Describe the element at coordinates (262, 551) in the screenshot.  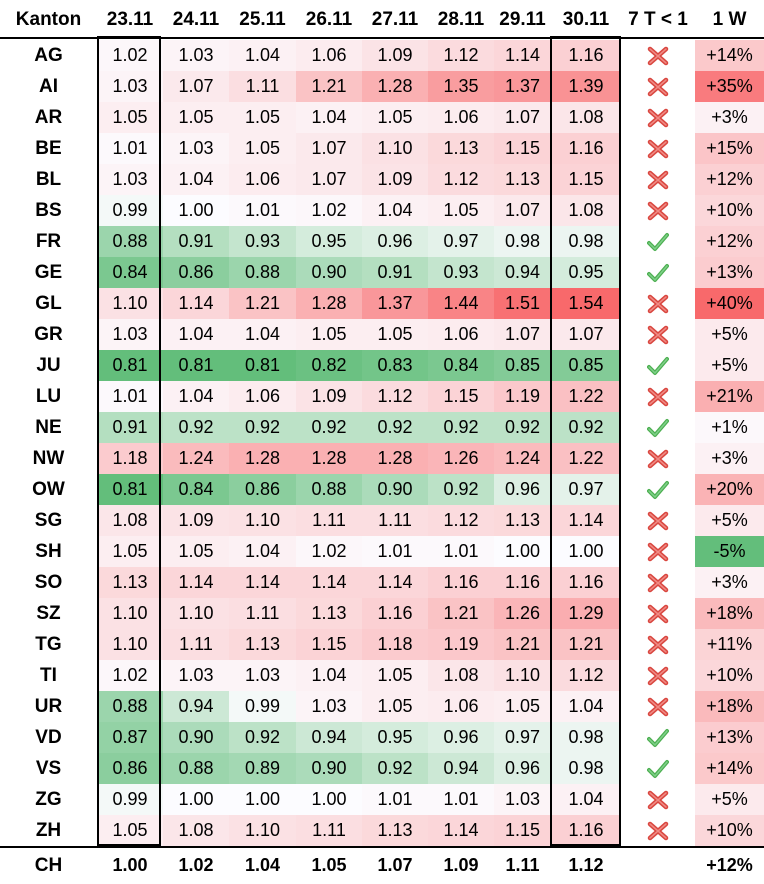
I see `row-SH-25.11: 1.04` at that location.